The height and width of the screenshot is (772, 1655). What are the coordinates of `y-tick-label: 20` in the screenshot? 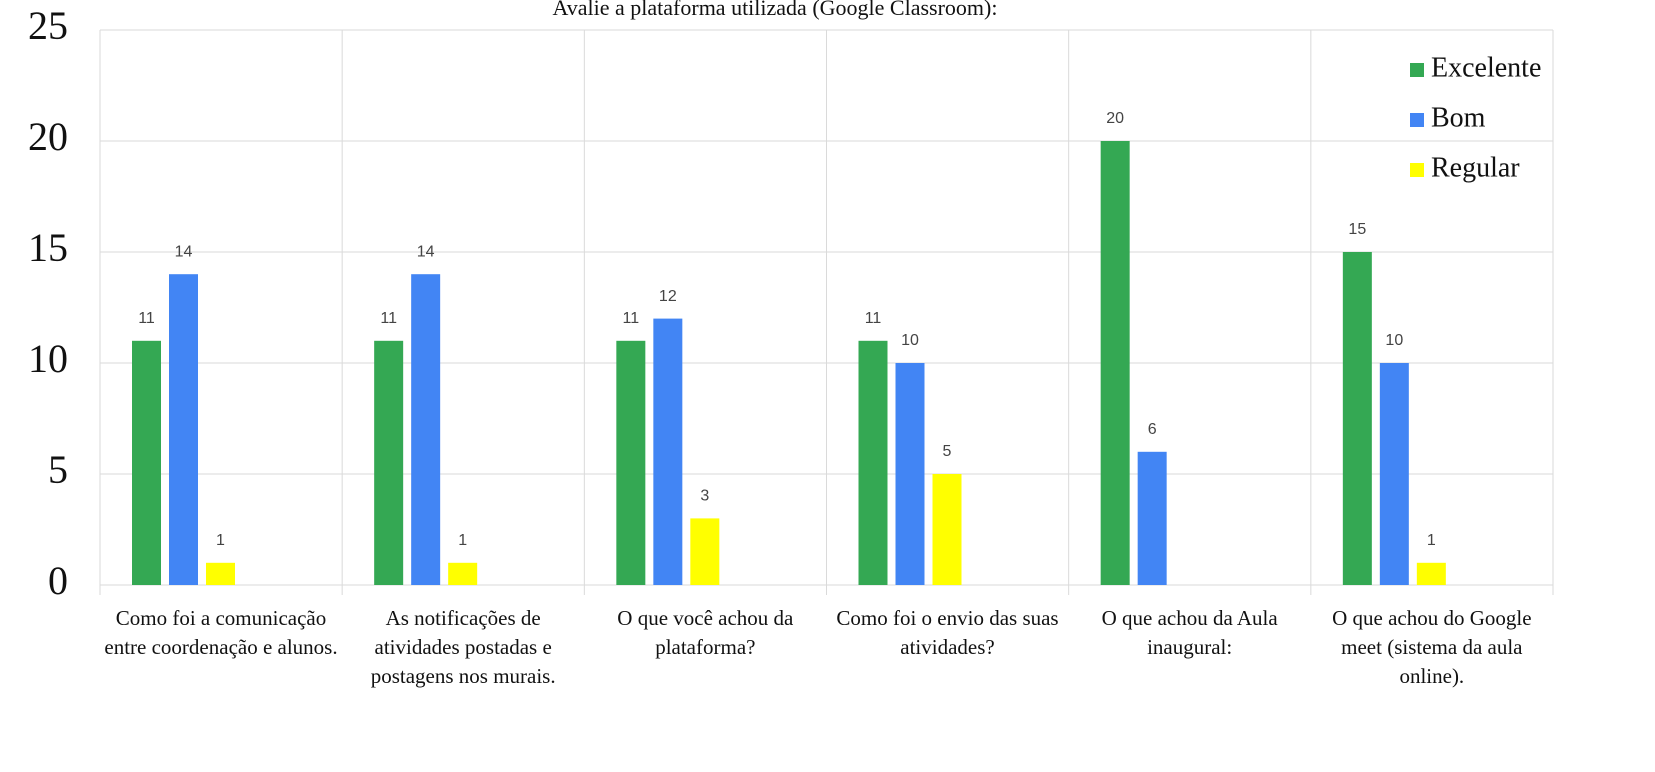 It's located at (48, 136).